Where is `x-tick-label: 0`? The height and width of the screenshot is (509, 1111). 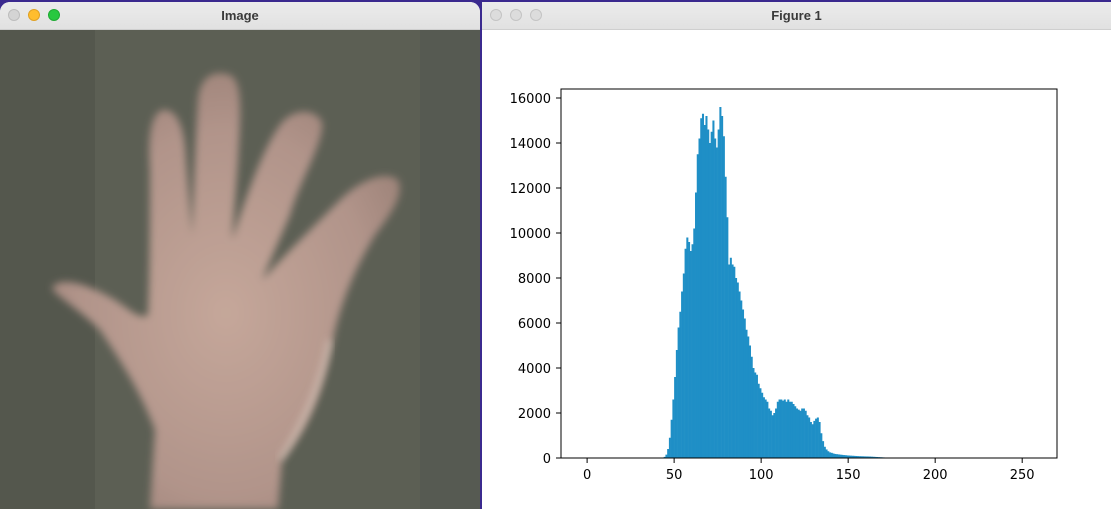 x-tick-label: 0 is located at coordinates (587, 475).